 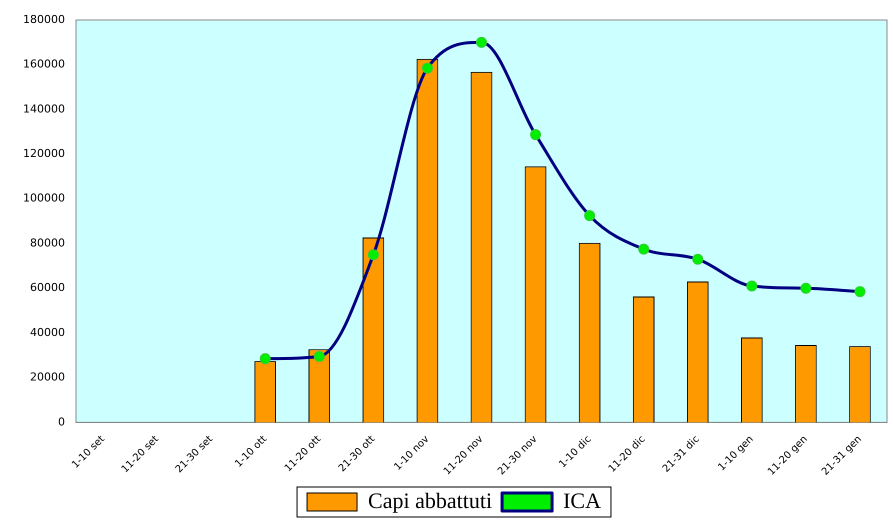 I want to click on y-tick-label: 160000, so click(x=43, y=64).